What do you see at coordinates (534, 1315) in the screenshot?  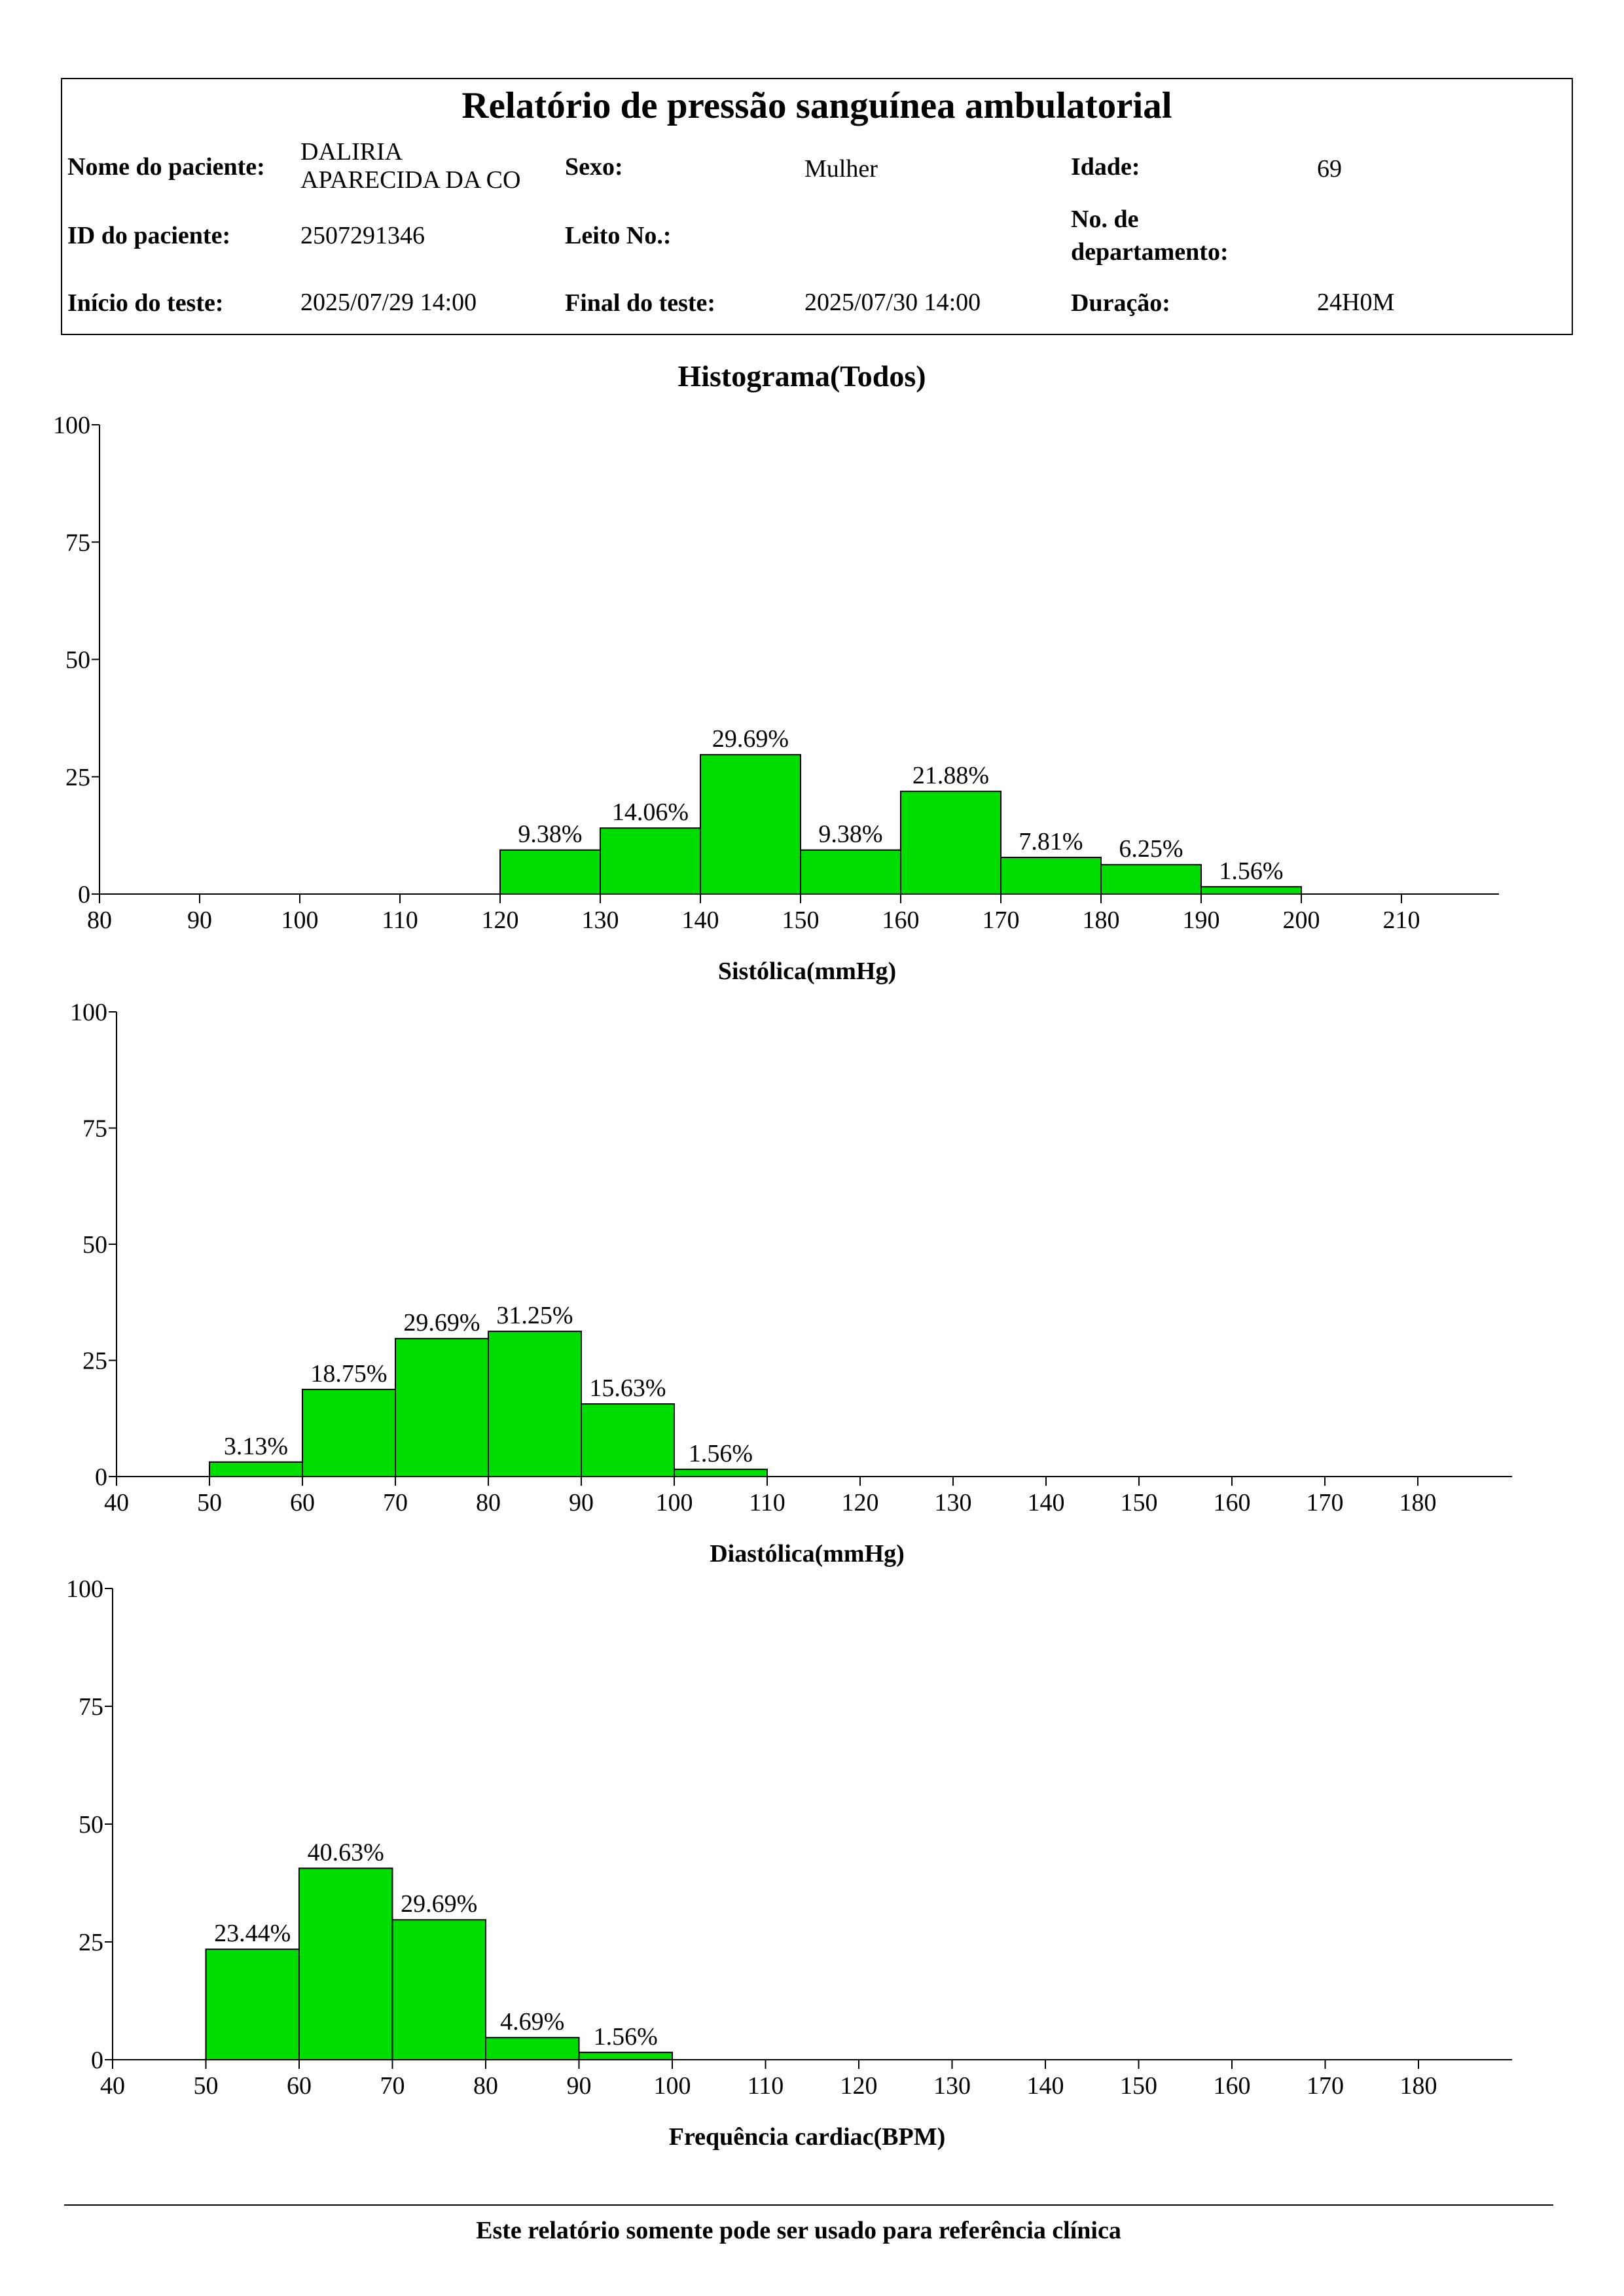 I see `diastolic-bar-label: 31.25%` at bounding box center [534, 1315].